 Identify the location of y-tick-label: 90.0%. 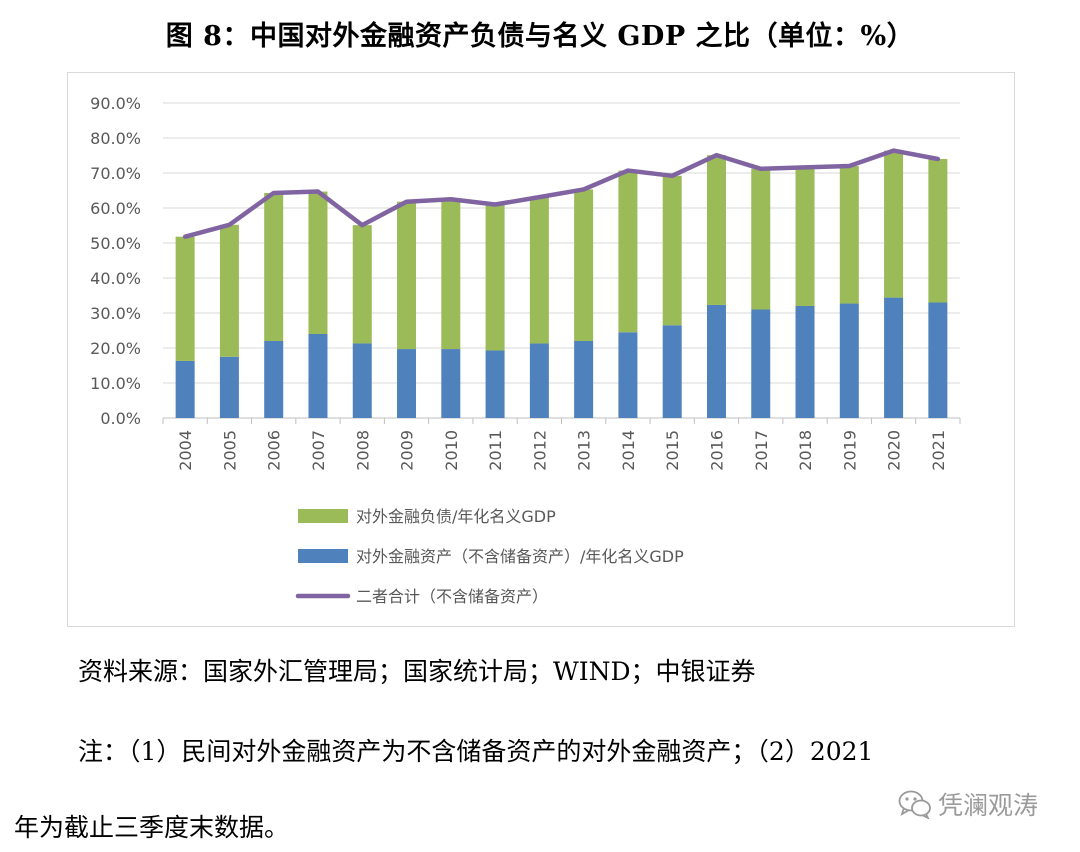
(115, 103).